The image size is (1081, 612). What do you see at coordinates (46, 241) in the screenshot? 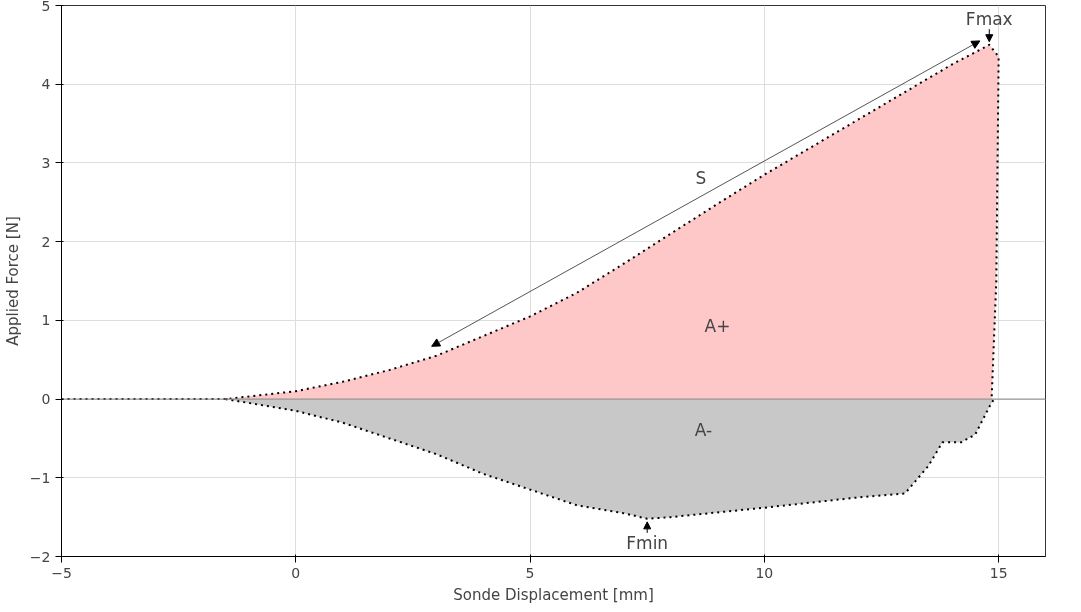
I see `y-tick-label: 2` at bounding box center [46, 241].